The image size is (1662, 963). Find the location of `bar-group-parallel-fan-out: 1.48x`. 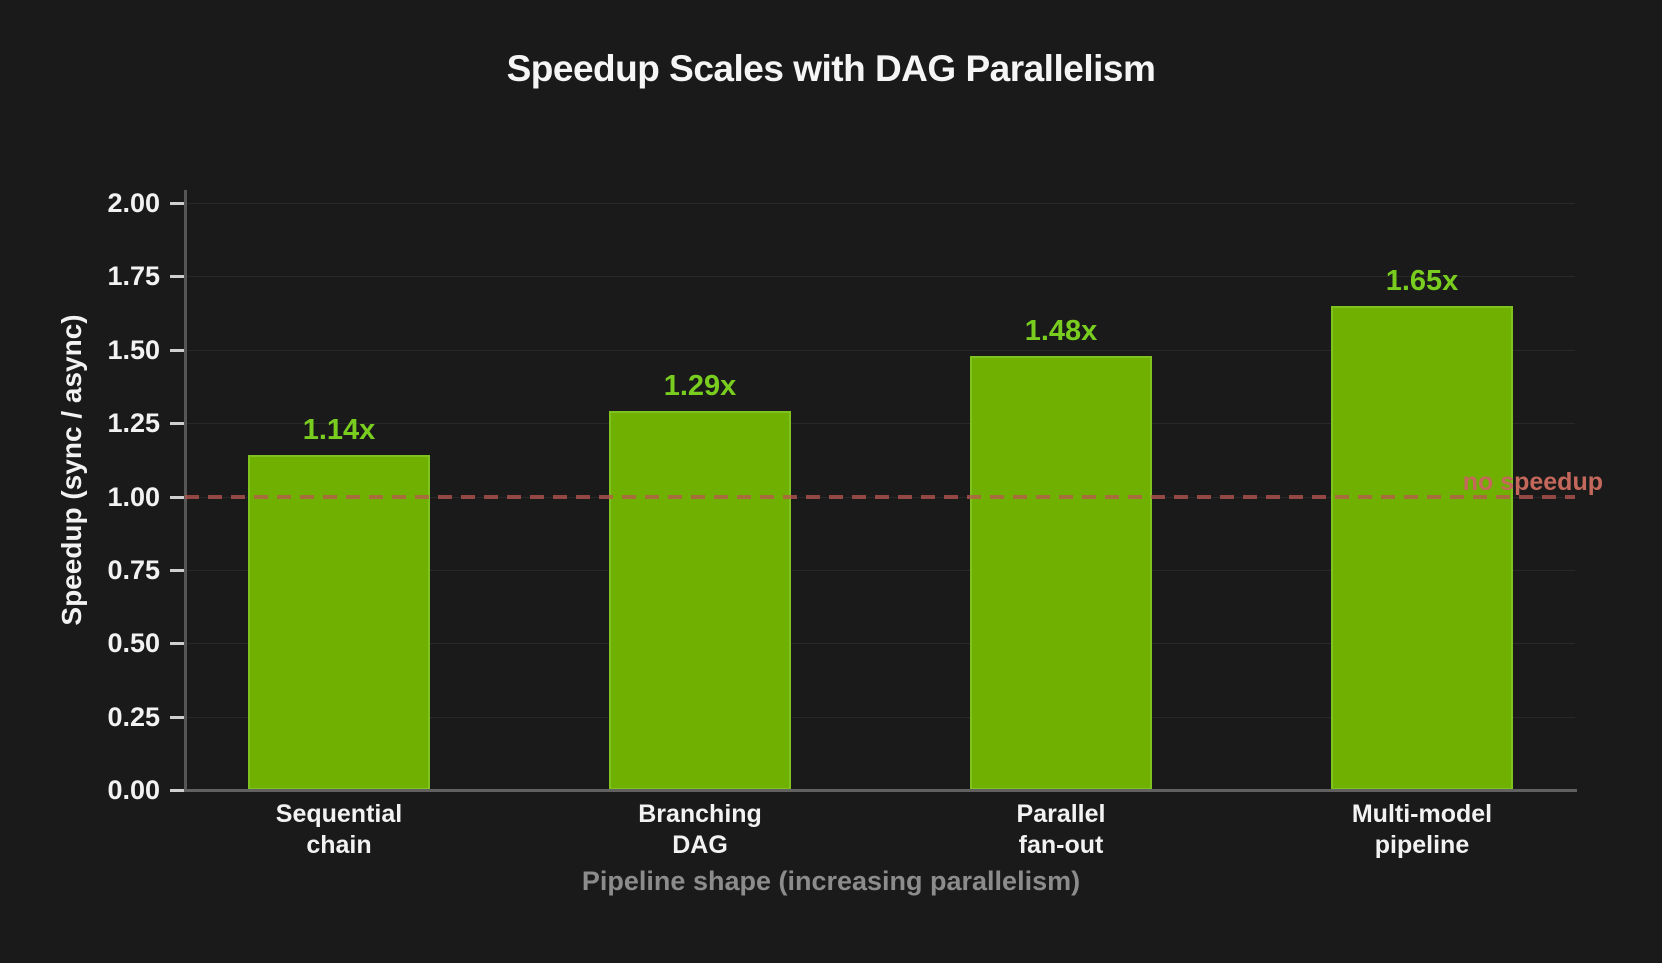

bar-group-parallel-fan-out: 1.48x is located at coordinates (1061, 552).